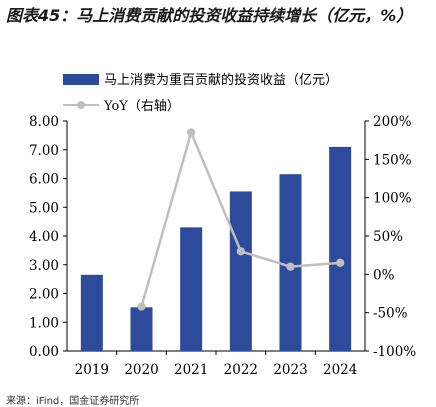 Image resolution: width=436 pixels, height=407 pixels. What do you see at coordinates (290, 370) in the screenshot?
I see `x-tick-label: 2023` at bounding box center [290, 370].